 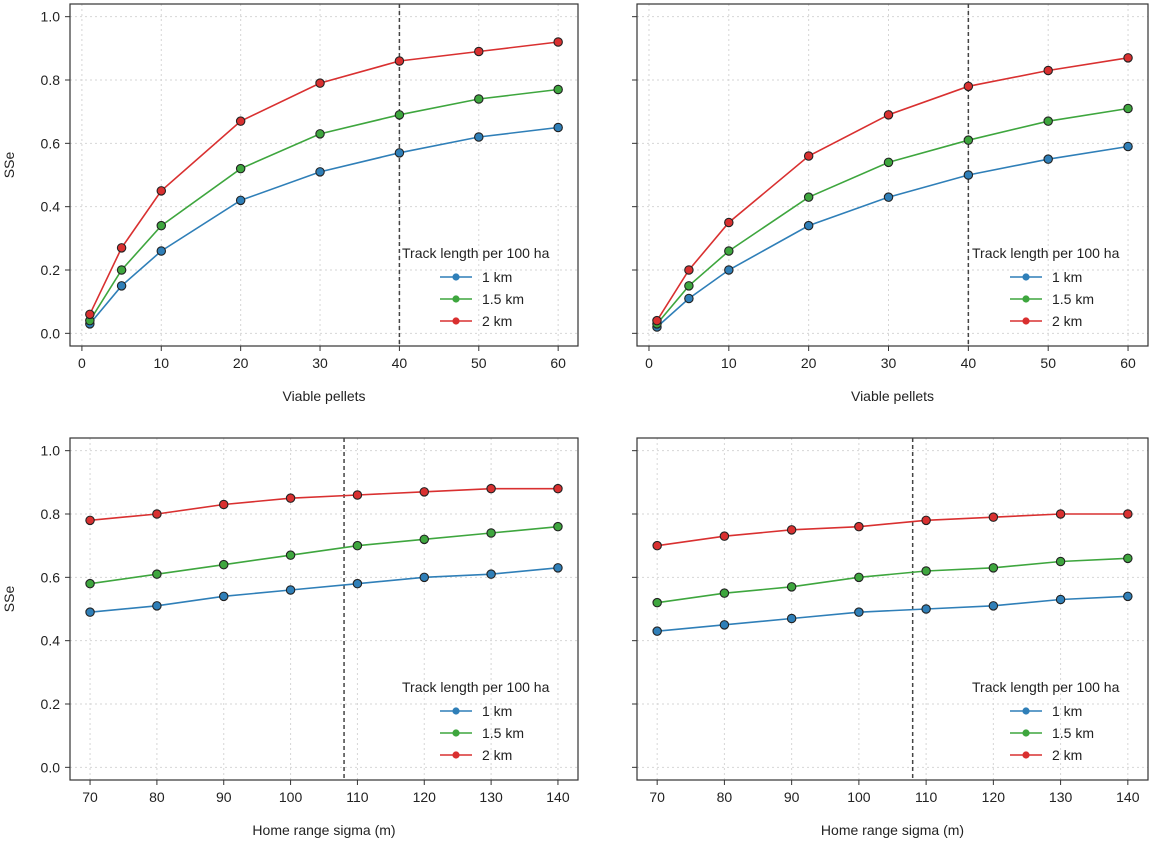 What do you see at coordinates (1048, 363) in the screenshot?
I see `x-tick-label: 50` at bounding box center [1048, 363].